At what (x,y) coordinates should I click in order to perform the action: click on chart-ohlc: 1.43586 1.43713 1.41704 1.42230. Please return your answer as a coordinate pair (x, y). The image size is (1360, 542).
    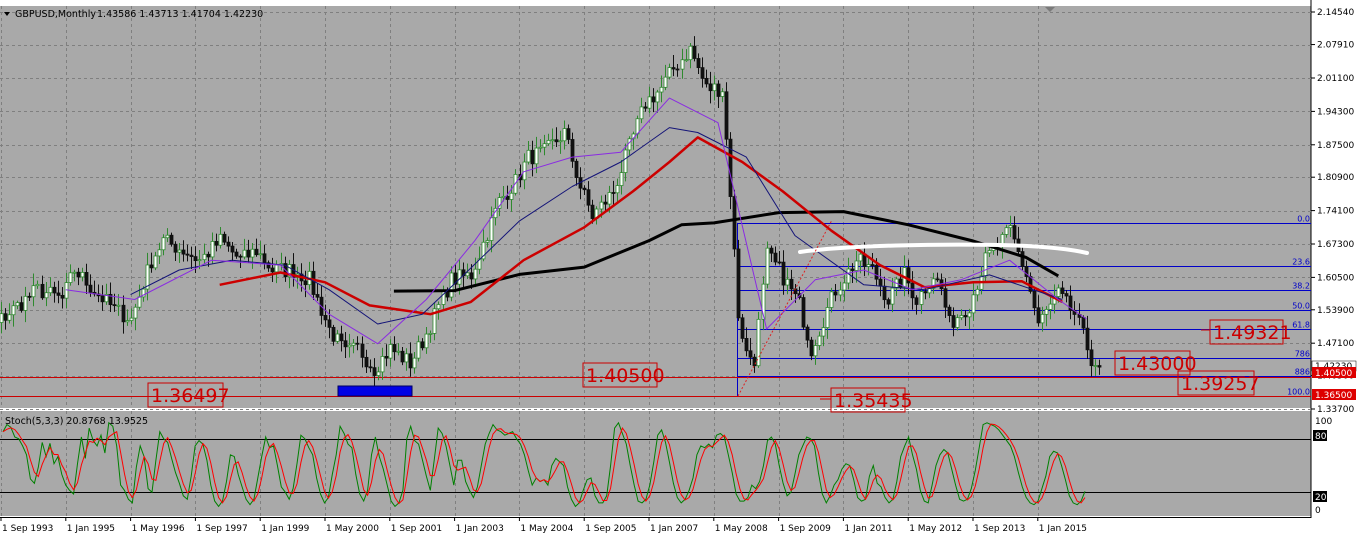
    Looking at the image, I should click on (180, 14).